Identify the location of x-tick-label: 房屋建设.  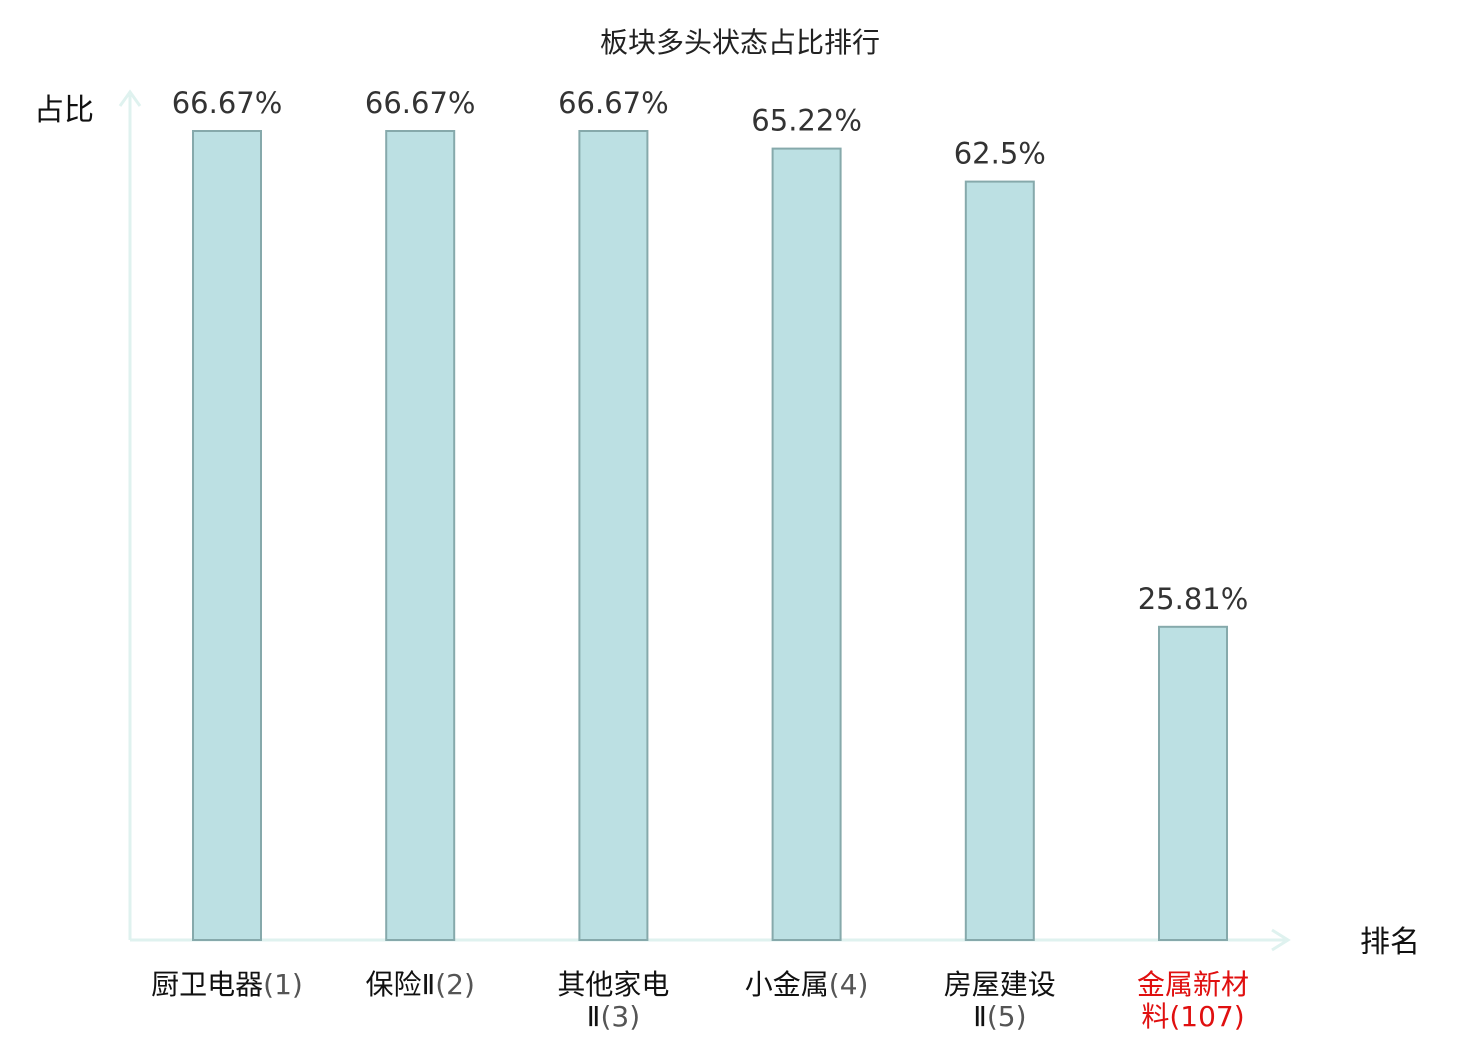
(1000, 984).